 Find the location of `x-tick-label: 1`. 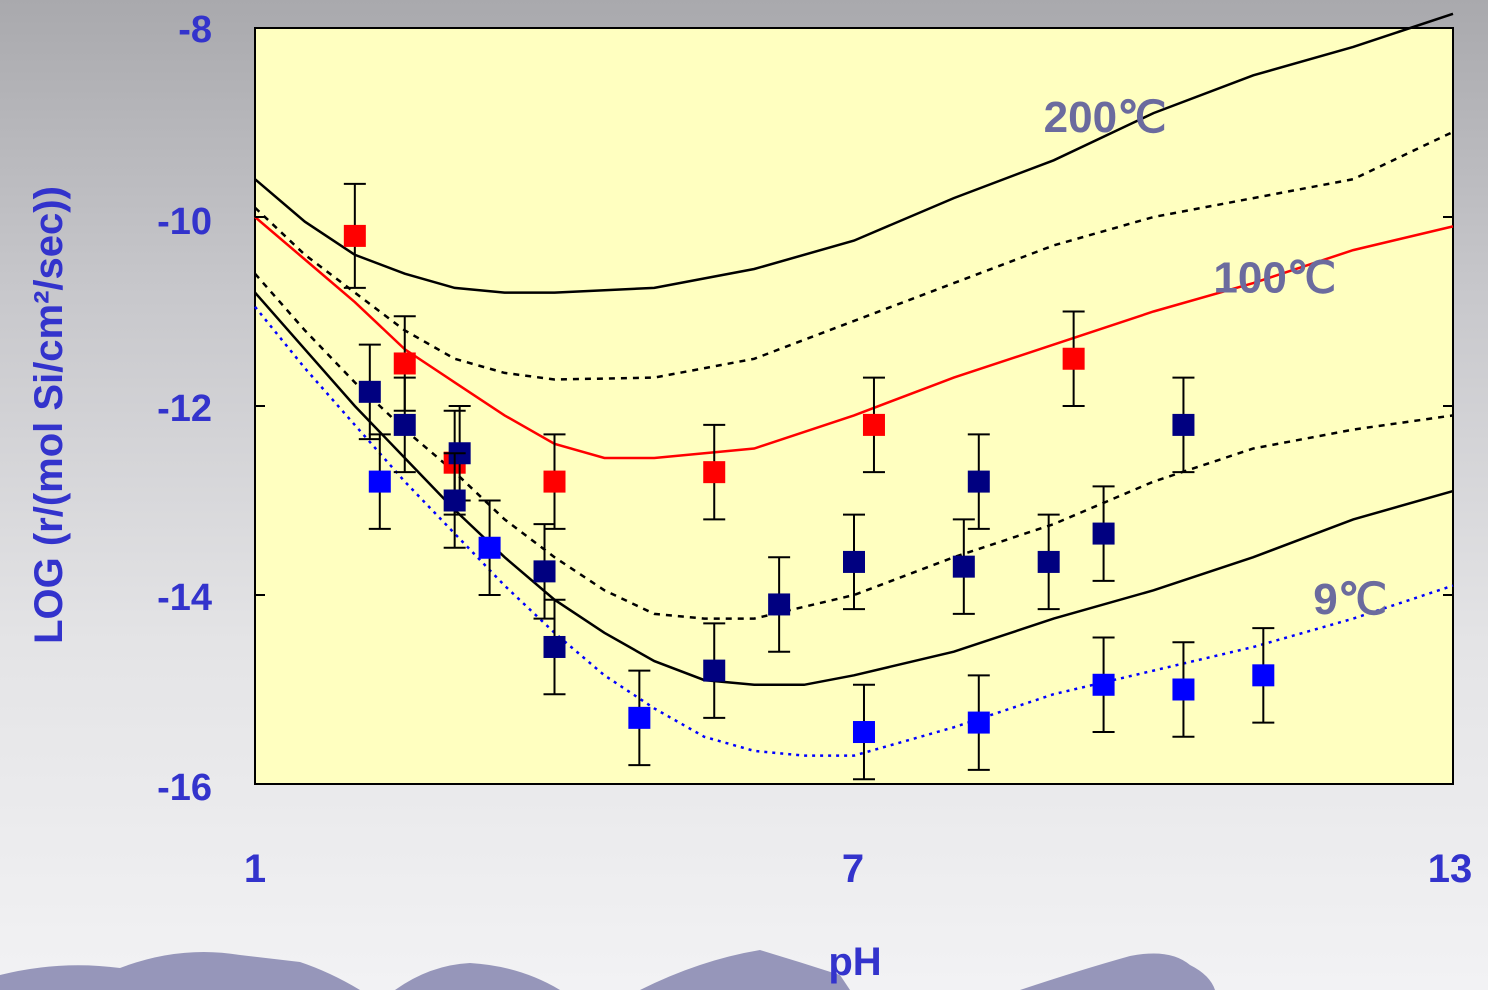

x-tick-label: 1 is located at coordinates (255, 869).